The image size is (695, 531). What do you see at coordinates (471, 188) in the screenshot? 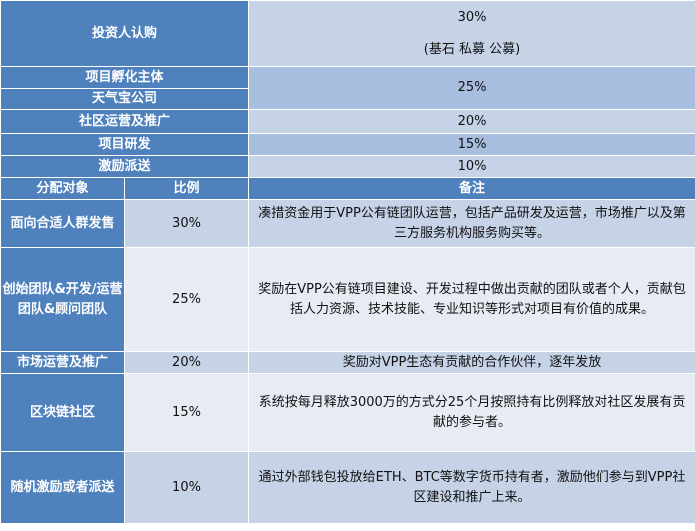
I see `header-note: 备注` at bounding box center [471, 188].